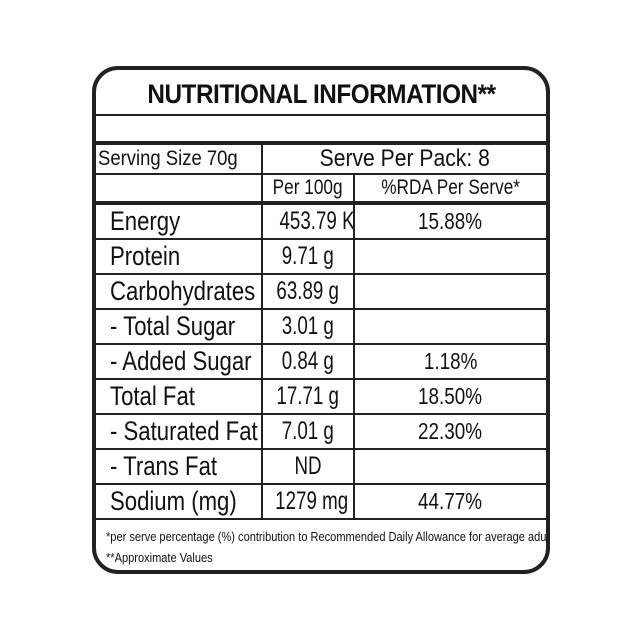  Describe the element at coordinates (179, 221) in the screenshot. I see `nutrient-name: Energy` at that location.